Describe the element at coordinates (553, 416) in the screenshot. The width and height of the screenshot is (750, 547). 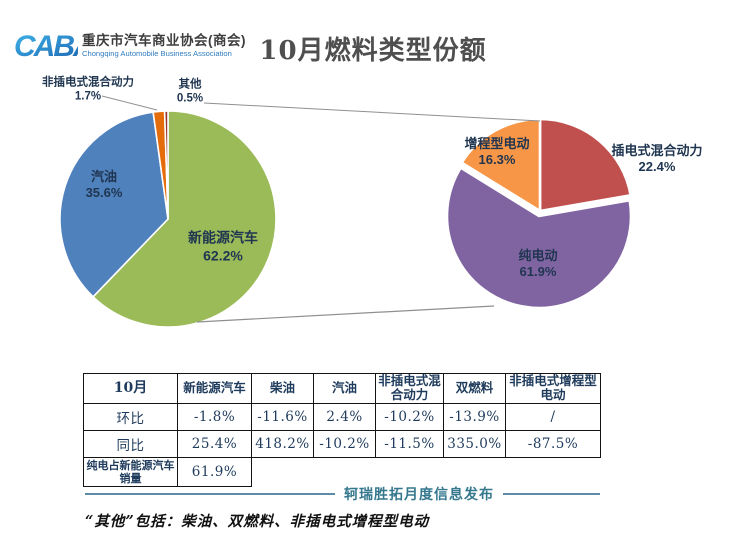
I see `cell: /` at that location.